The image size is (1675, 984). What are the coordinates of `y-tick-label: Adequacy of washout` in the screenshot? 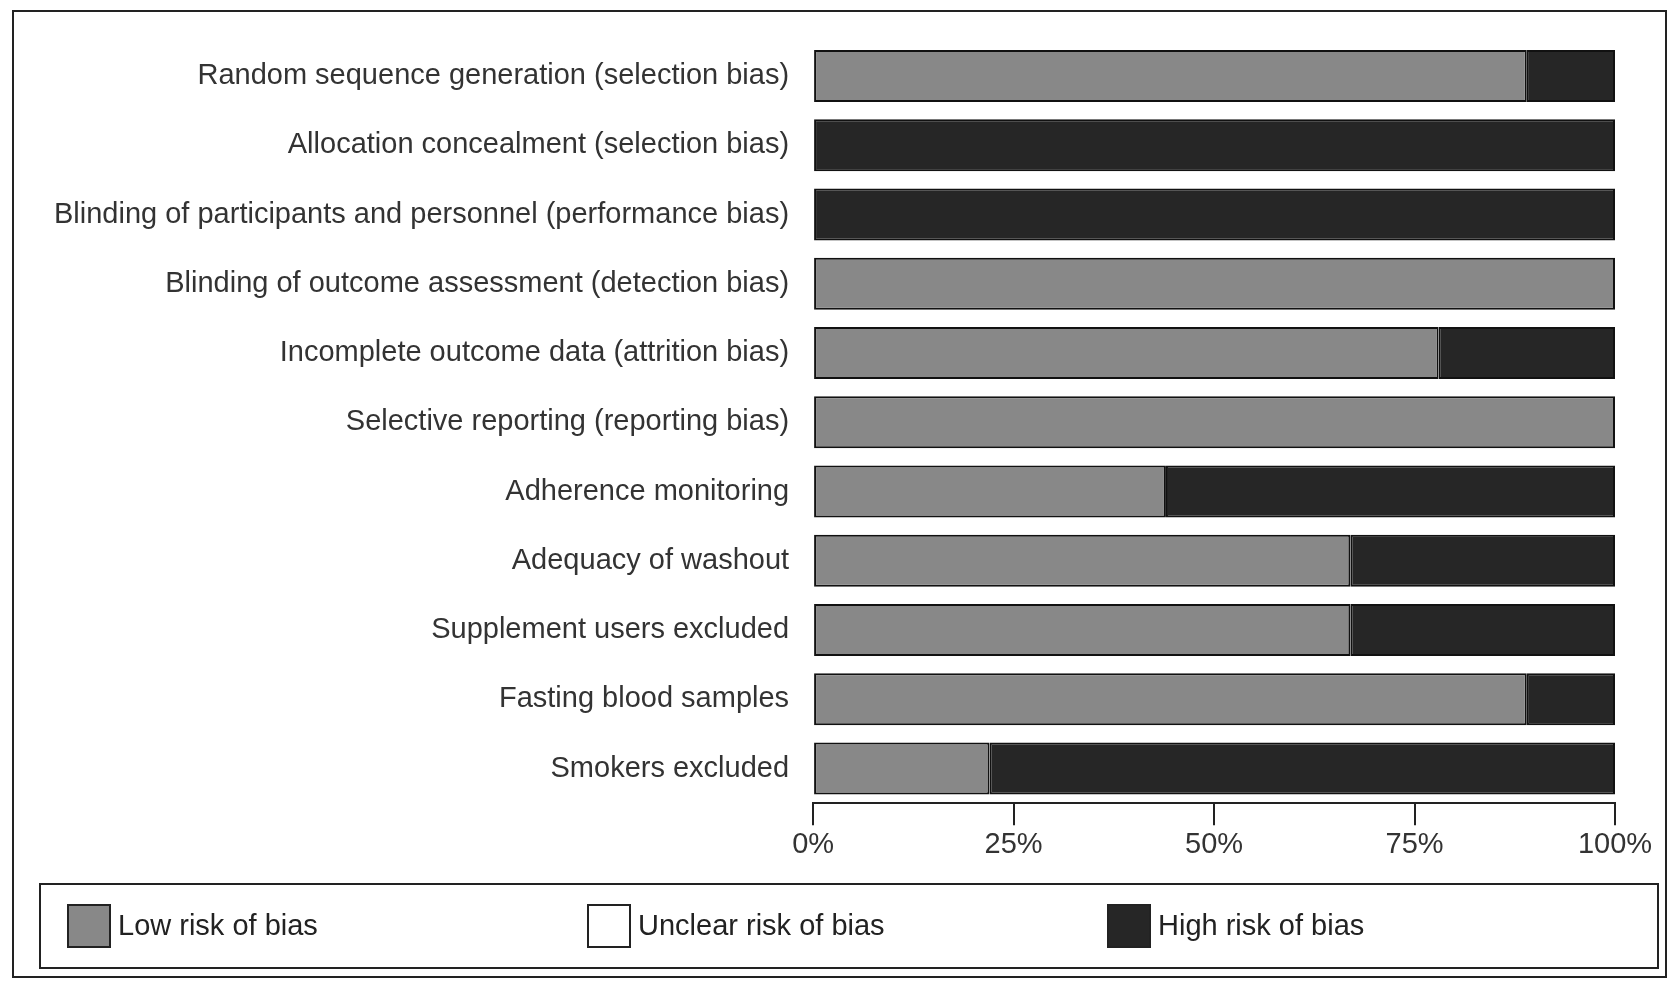 It's located at (650, 558).